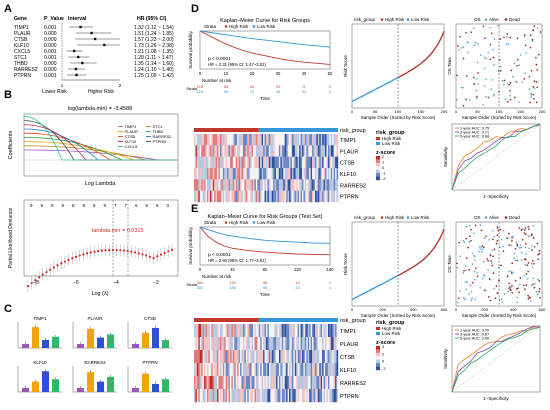  I want to click on coef-path-rarres2, so click(100, 144).